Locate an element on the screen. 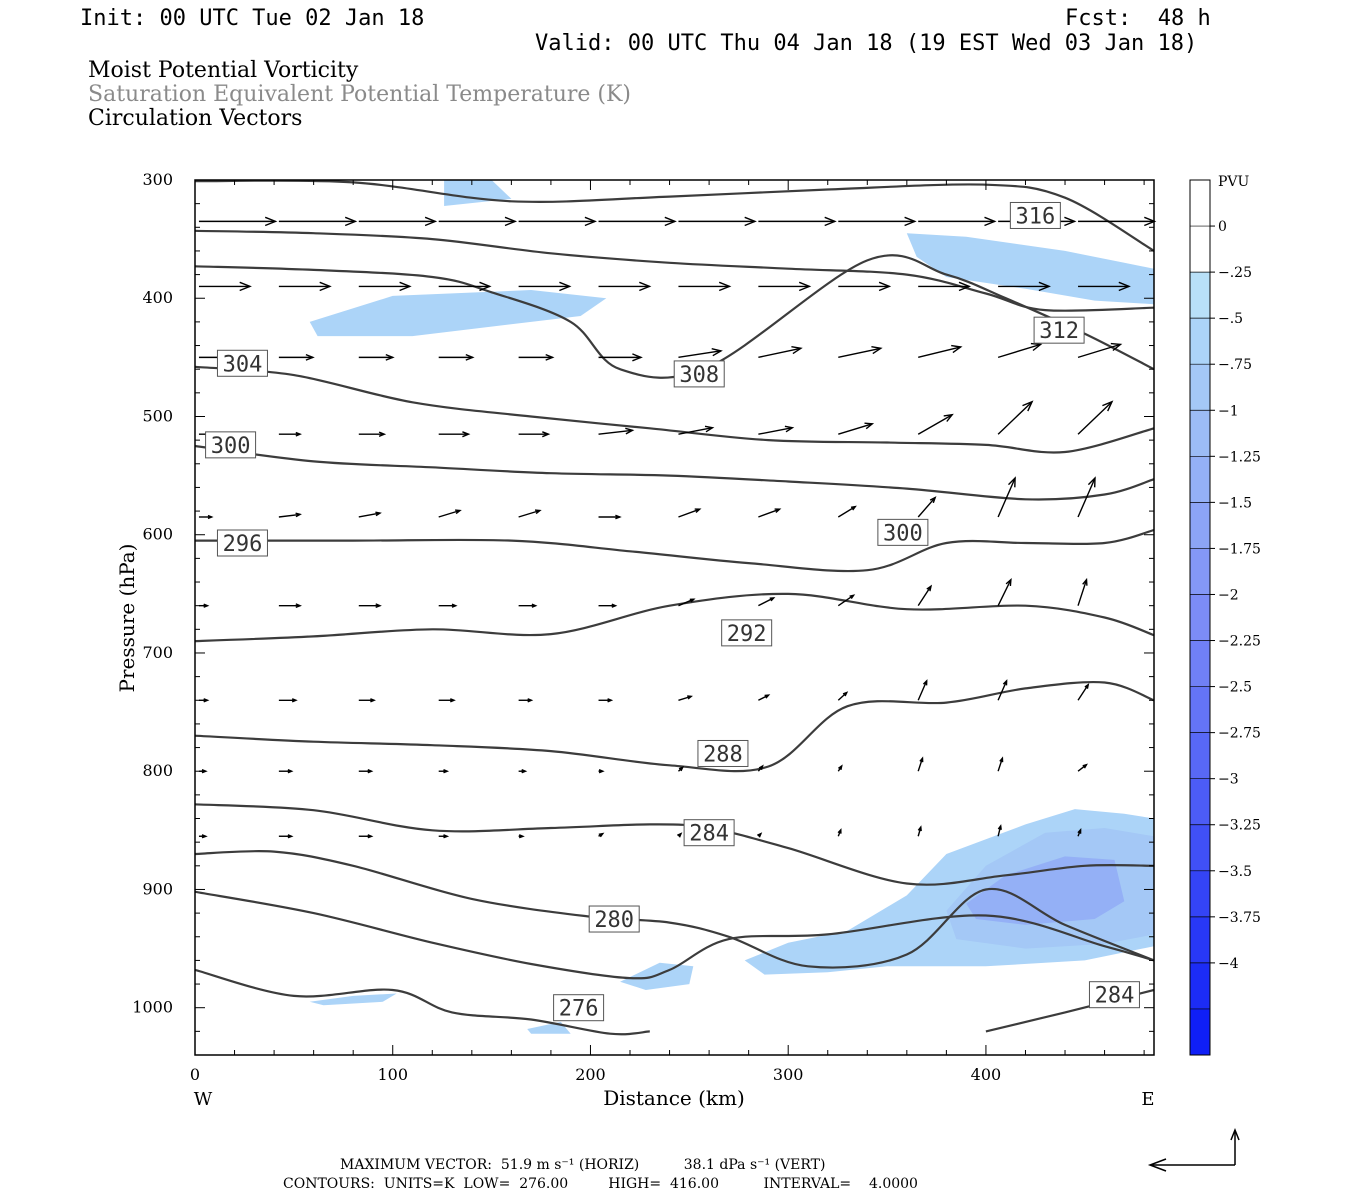 The width and height of the screenshot is (1350, 1200). contour-label: 308 is located at coordinates (699, 375).